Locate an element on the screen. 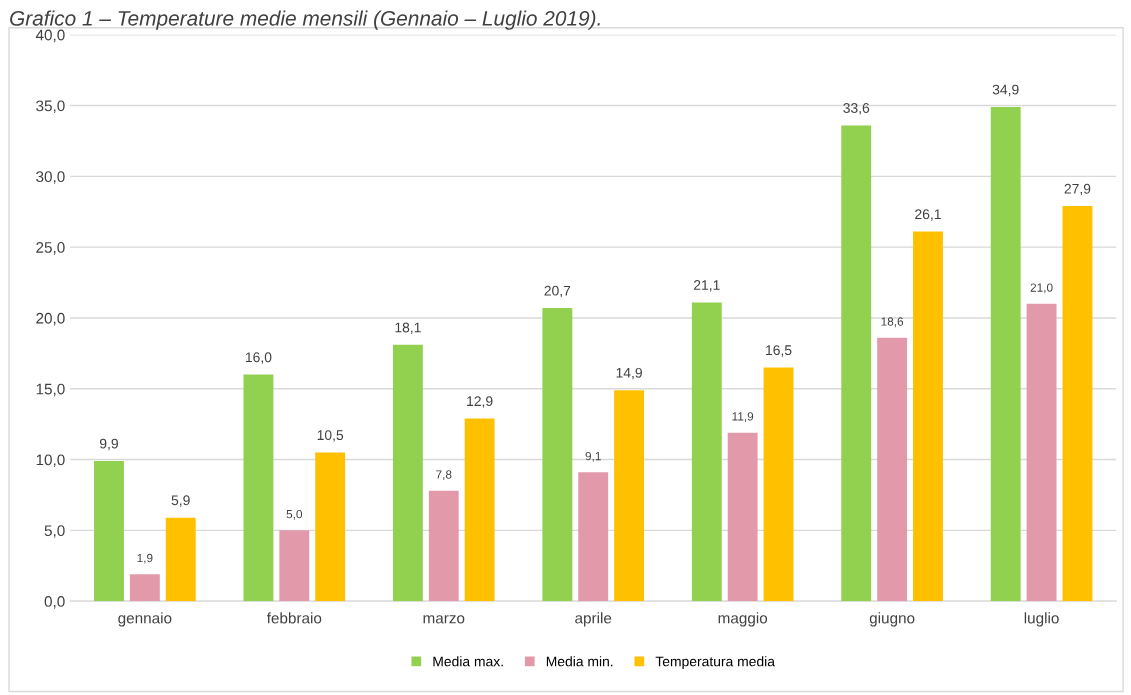 Image resolution: width=1131 pixels, height=695 pixels. y-tick-label: 30,0 is located at coordinates (50, 177).